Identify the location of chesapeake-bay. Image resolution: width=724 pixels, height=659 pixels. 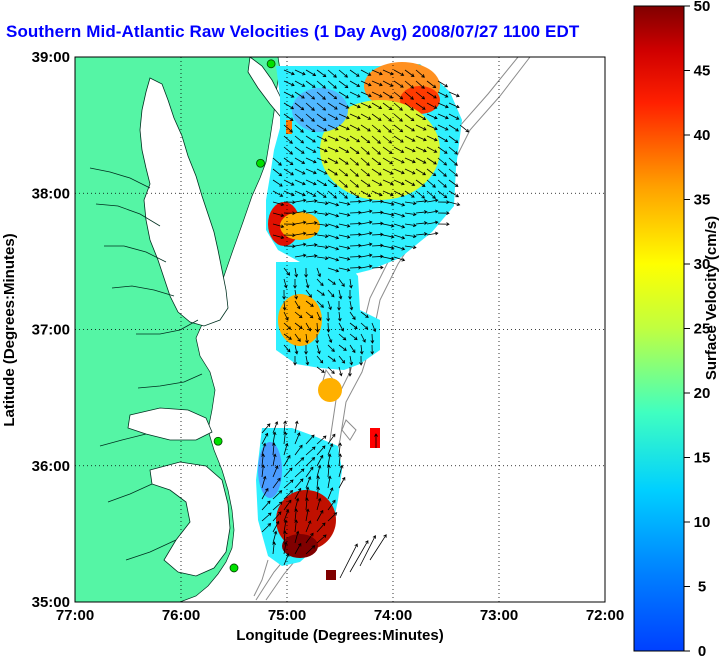
(184, 202).